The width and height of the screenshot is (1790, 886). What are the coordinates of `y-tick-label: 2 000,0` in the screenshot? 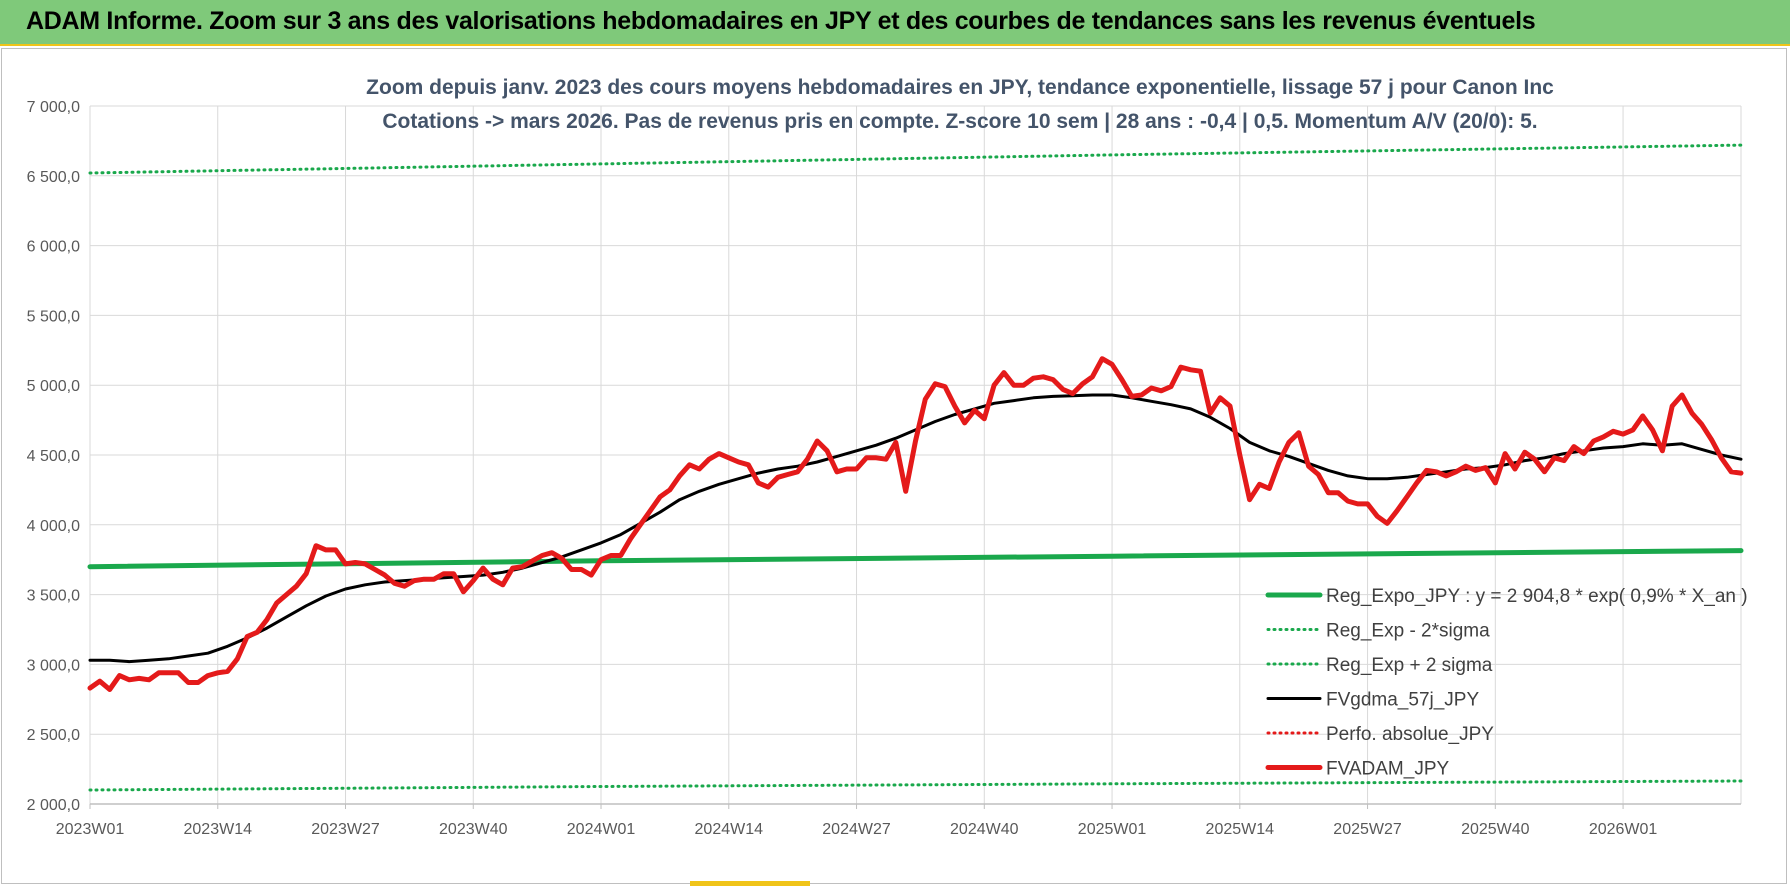 It's located at (53, 805).